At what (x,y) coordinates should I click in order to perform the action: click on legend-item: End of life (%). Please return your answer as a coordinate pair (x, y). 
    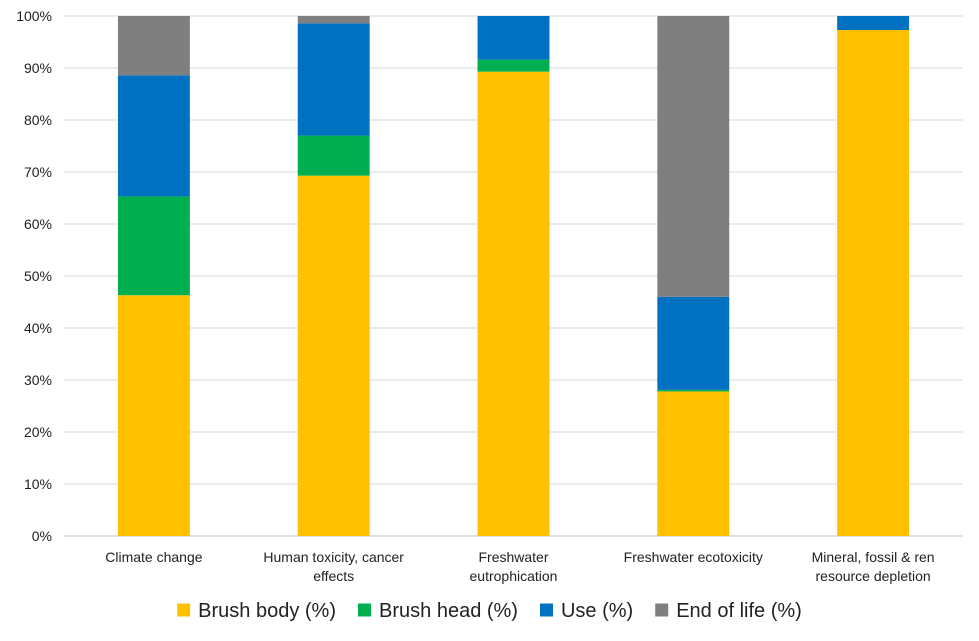
    Looking at the image, I should click on (728, 611).